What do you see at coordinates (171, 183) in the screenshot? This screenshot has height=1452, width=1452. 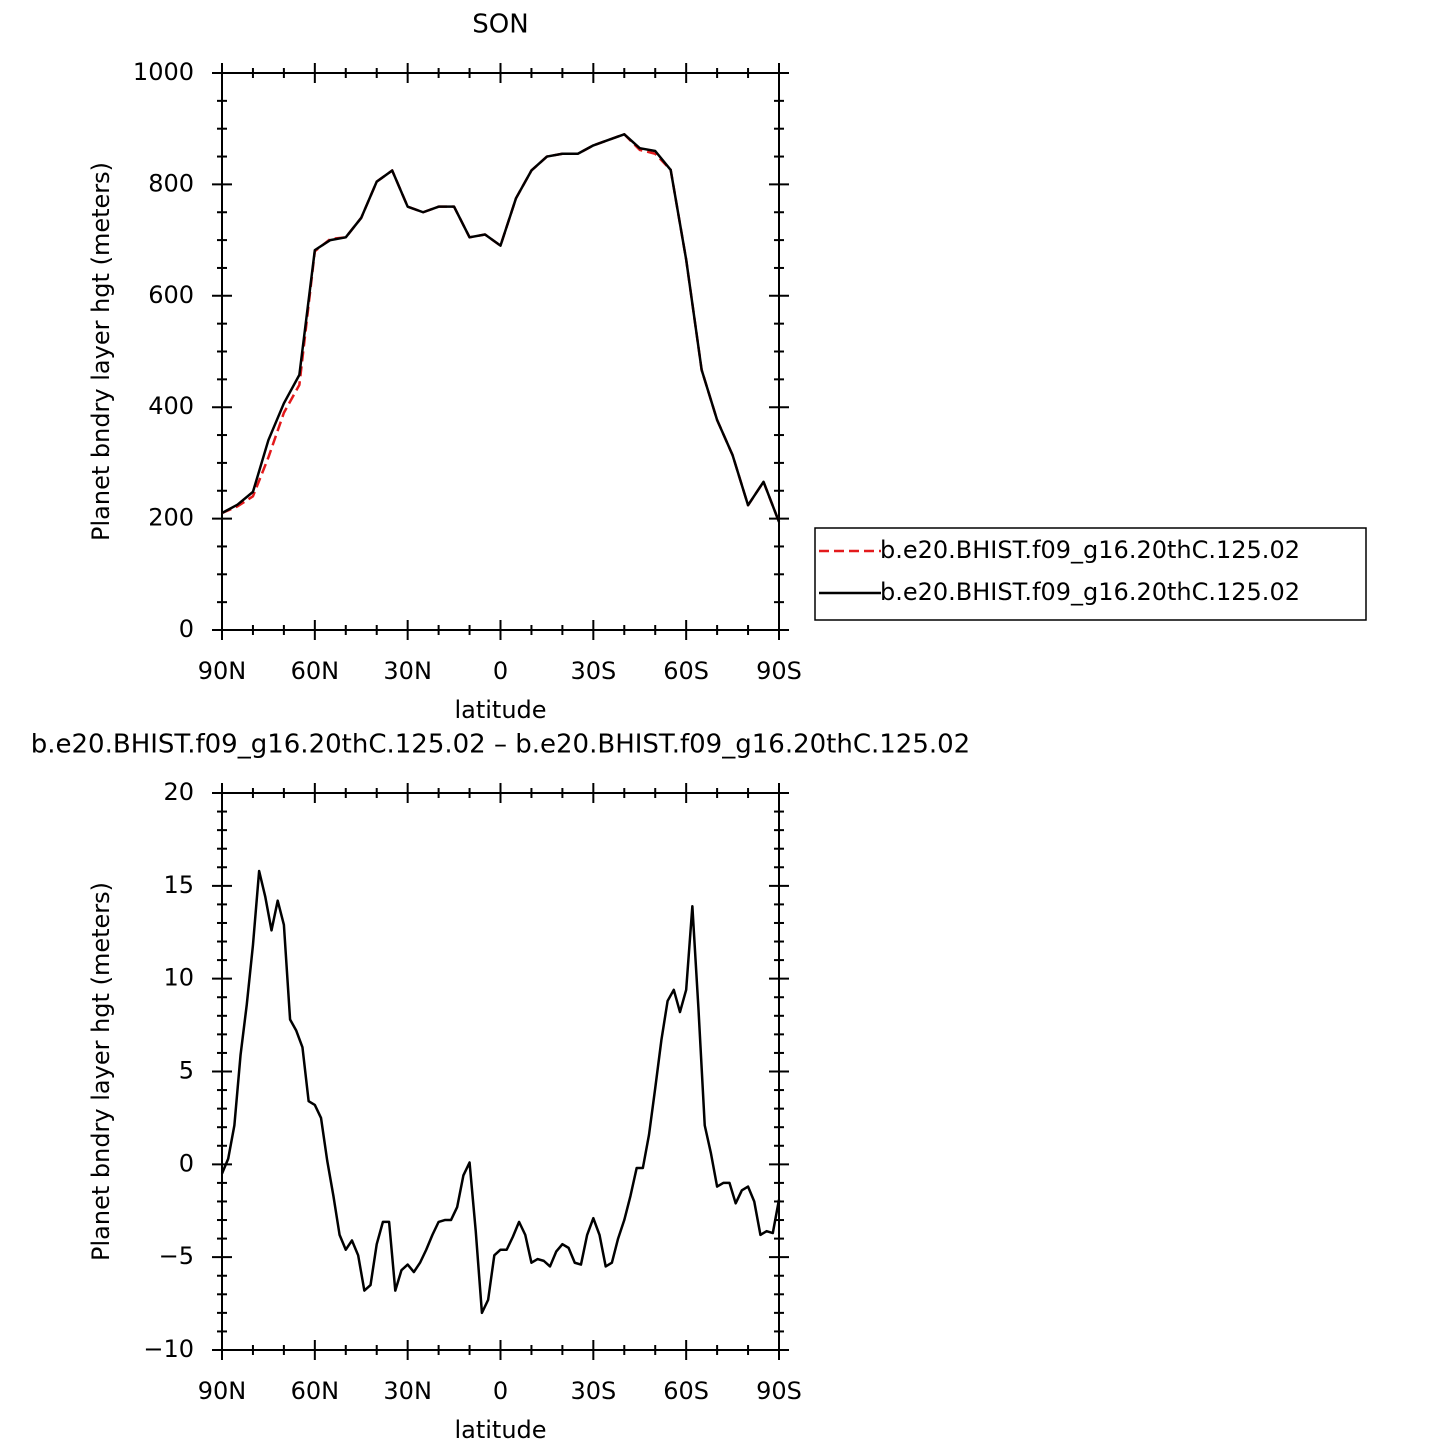 I see `y-tick-label: 800` at bounding box center [171, 183].